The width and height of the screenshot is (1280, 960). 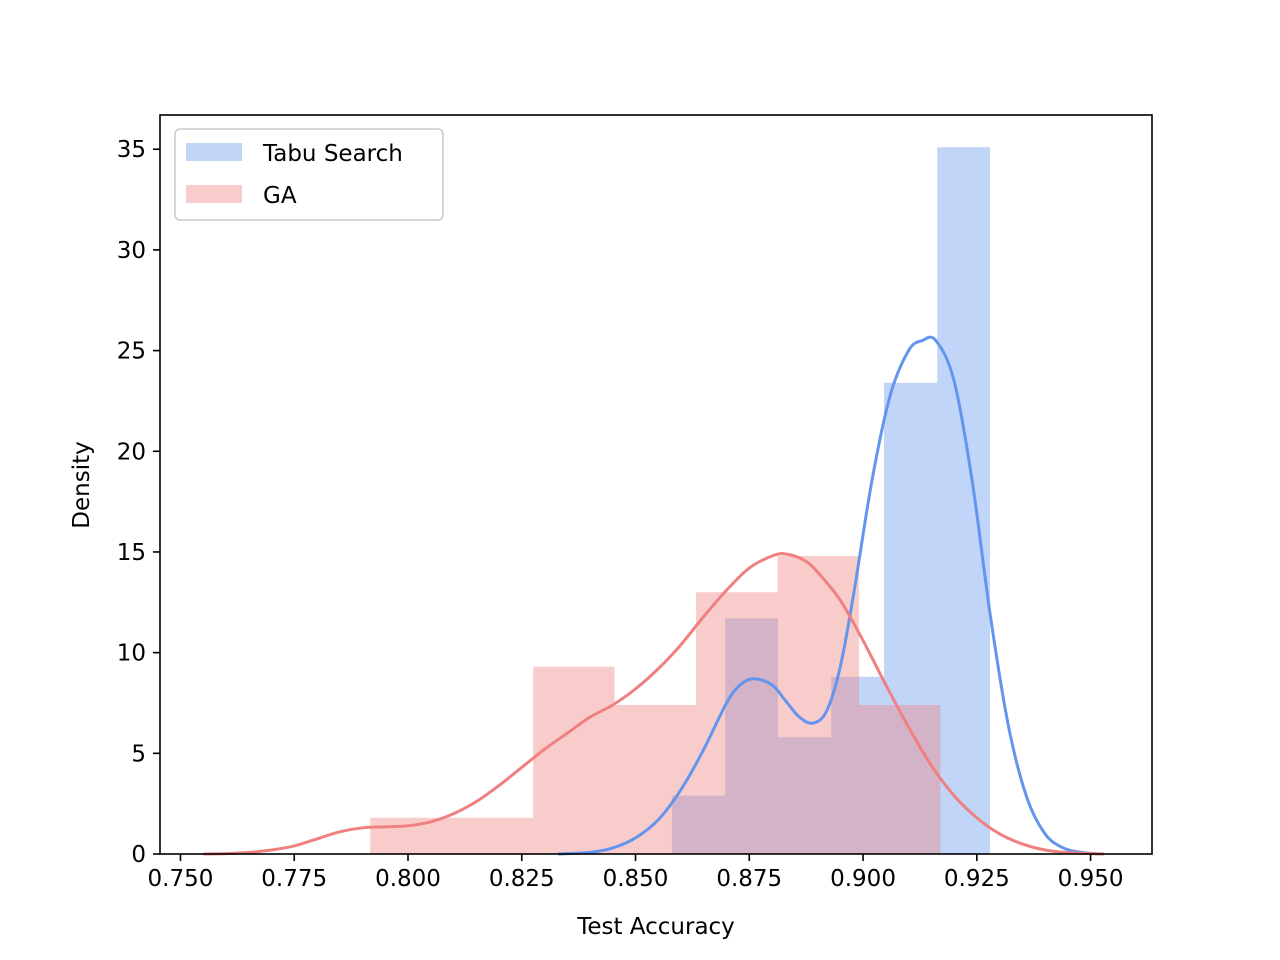 What do you see at coordinates (332, 154) in the screenshot?
I see `legend-label-tabu-search: Tabu Search` at bounding box center [332, 154].